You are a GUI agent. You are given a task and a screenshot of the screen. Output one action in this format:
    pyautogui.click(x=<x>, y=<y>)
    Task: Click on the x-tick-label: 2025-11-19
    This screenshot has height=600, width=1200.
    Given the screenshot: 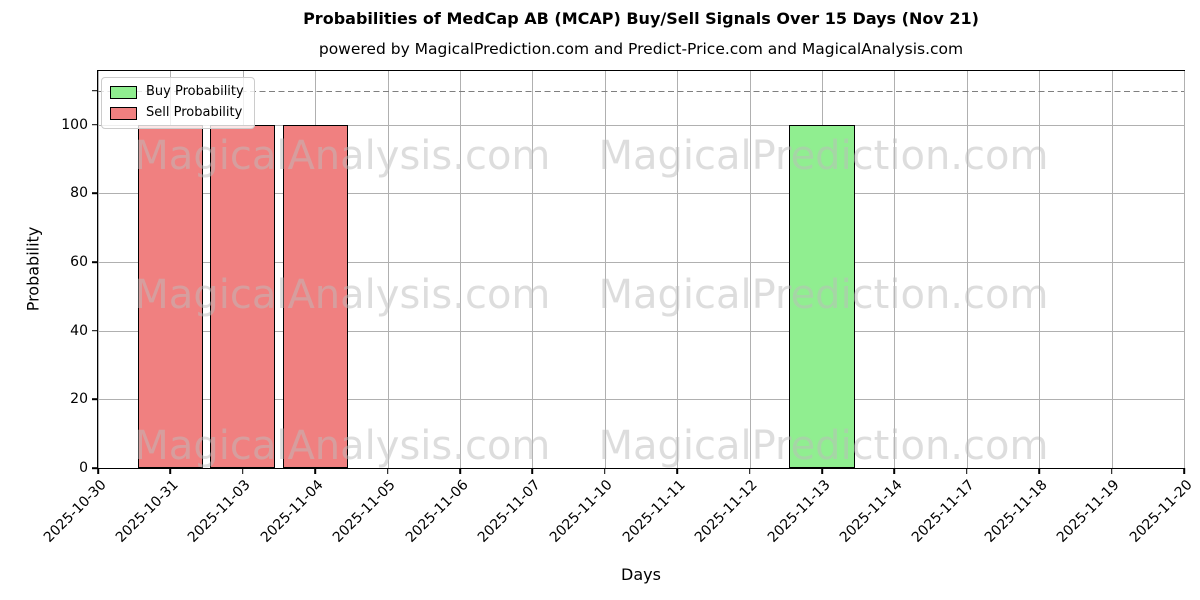 What is the action you would take?
    pyautogui.click(x=1088, y=511)
    